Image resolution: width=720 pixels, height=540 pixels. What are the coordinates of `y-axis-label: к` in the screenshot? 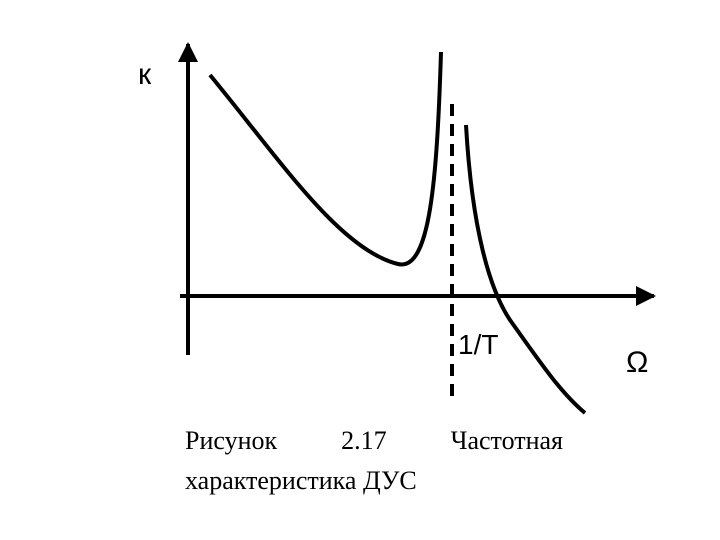 It's located at (145, 74).